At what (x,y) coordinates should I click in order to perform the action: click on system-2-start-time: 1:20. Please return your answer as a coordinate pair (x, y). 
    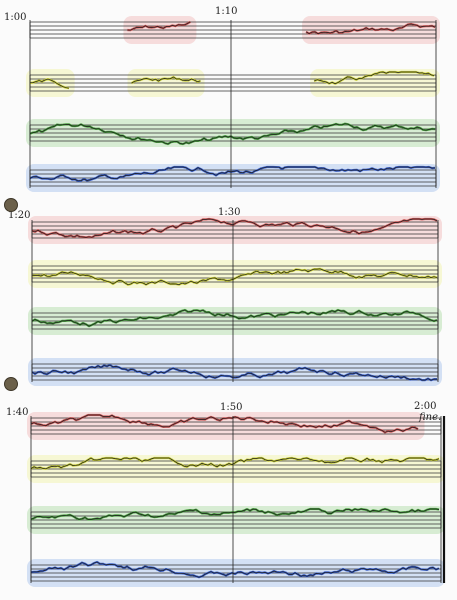
    Looking at the image, I should click on (19, 215).